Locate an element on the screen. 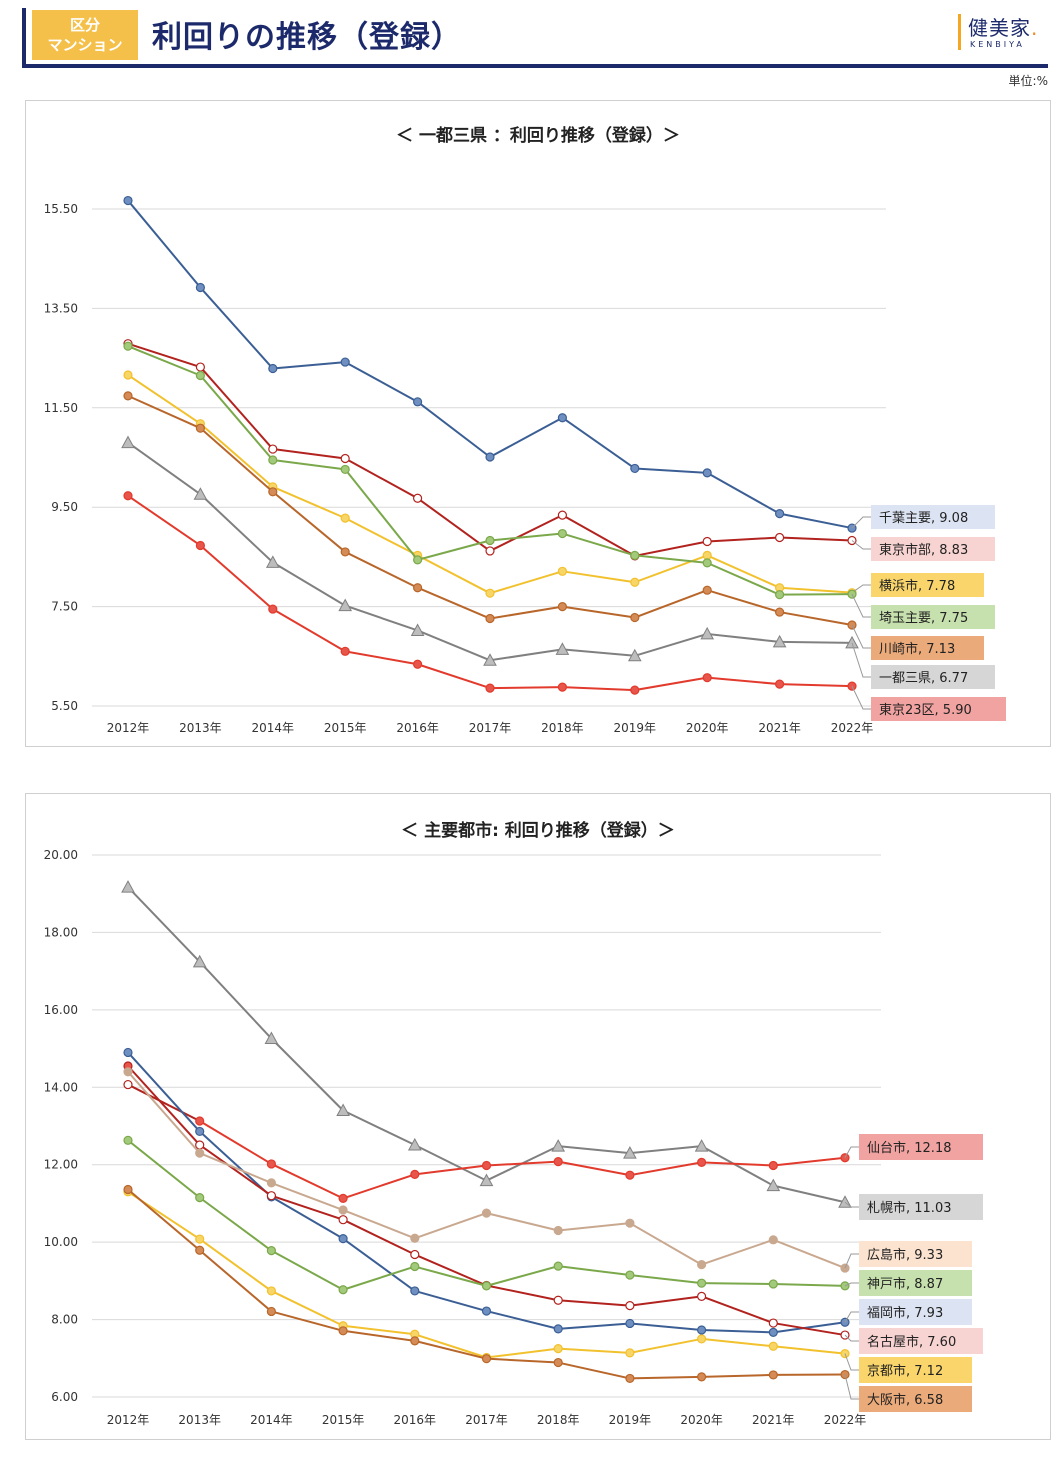 The height and width of the screenshot is (1462, 1062). y-tick-label: 14.00 is located at coordinates (61, 1087).